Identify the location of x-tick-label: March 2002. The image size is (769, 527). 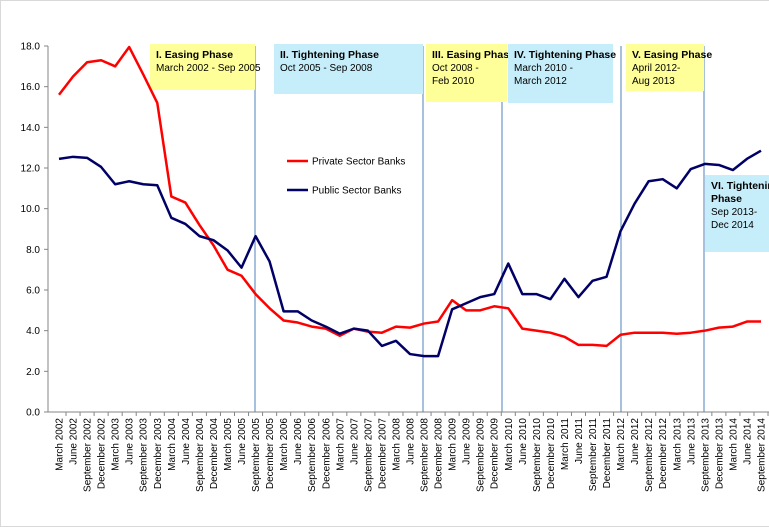
(60, 444).